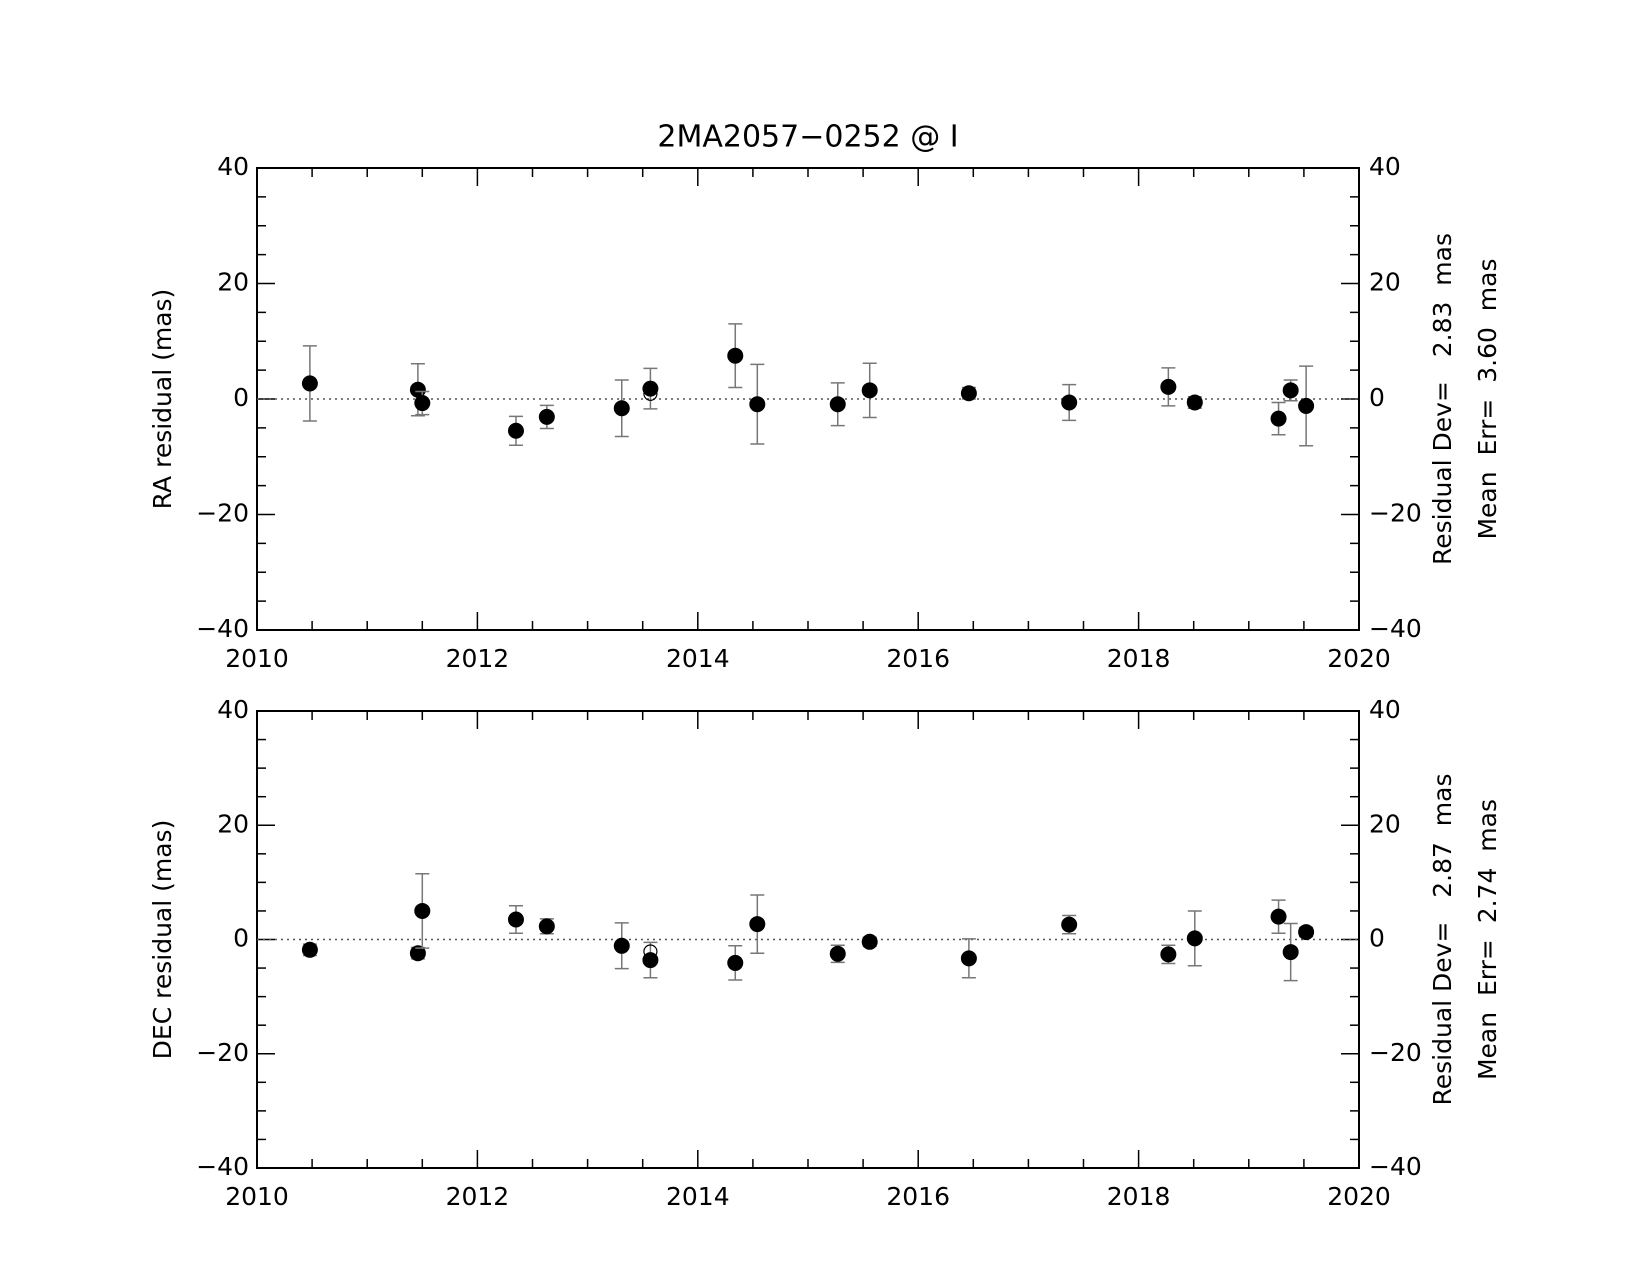 The height and width of the screenshot is (1275, 1650). I want to click on chart-title: 2MA2057−0252 @ I, so click(807, 137).